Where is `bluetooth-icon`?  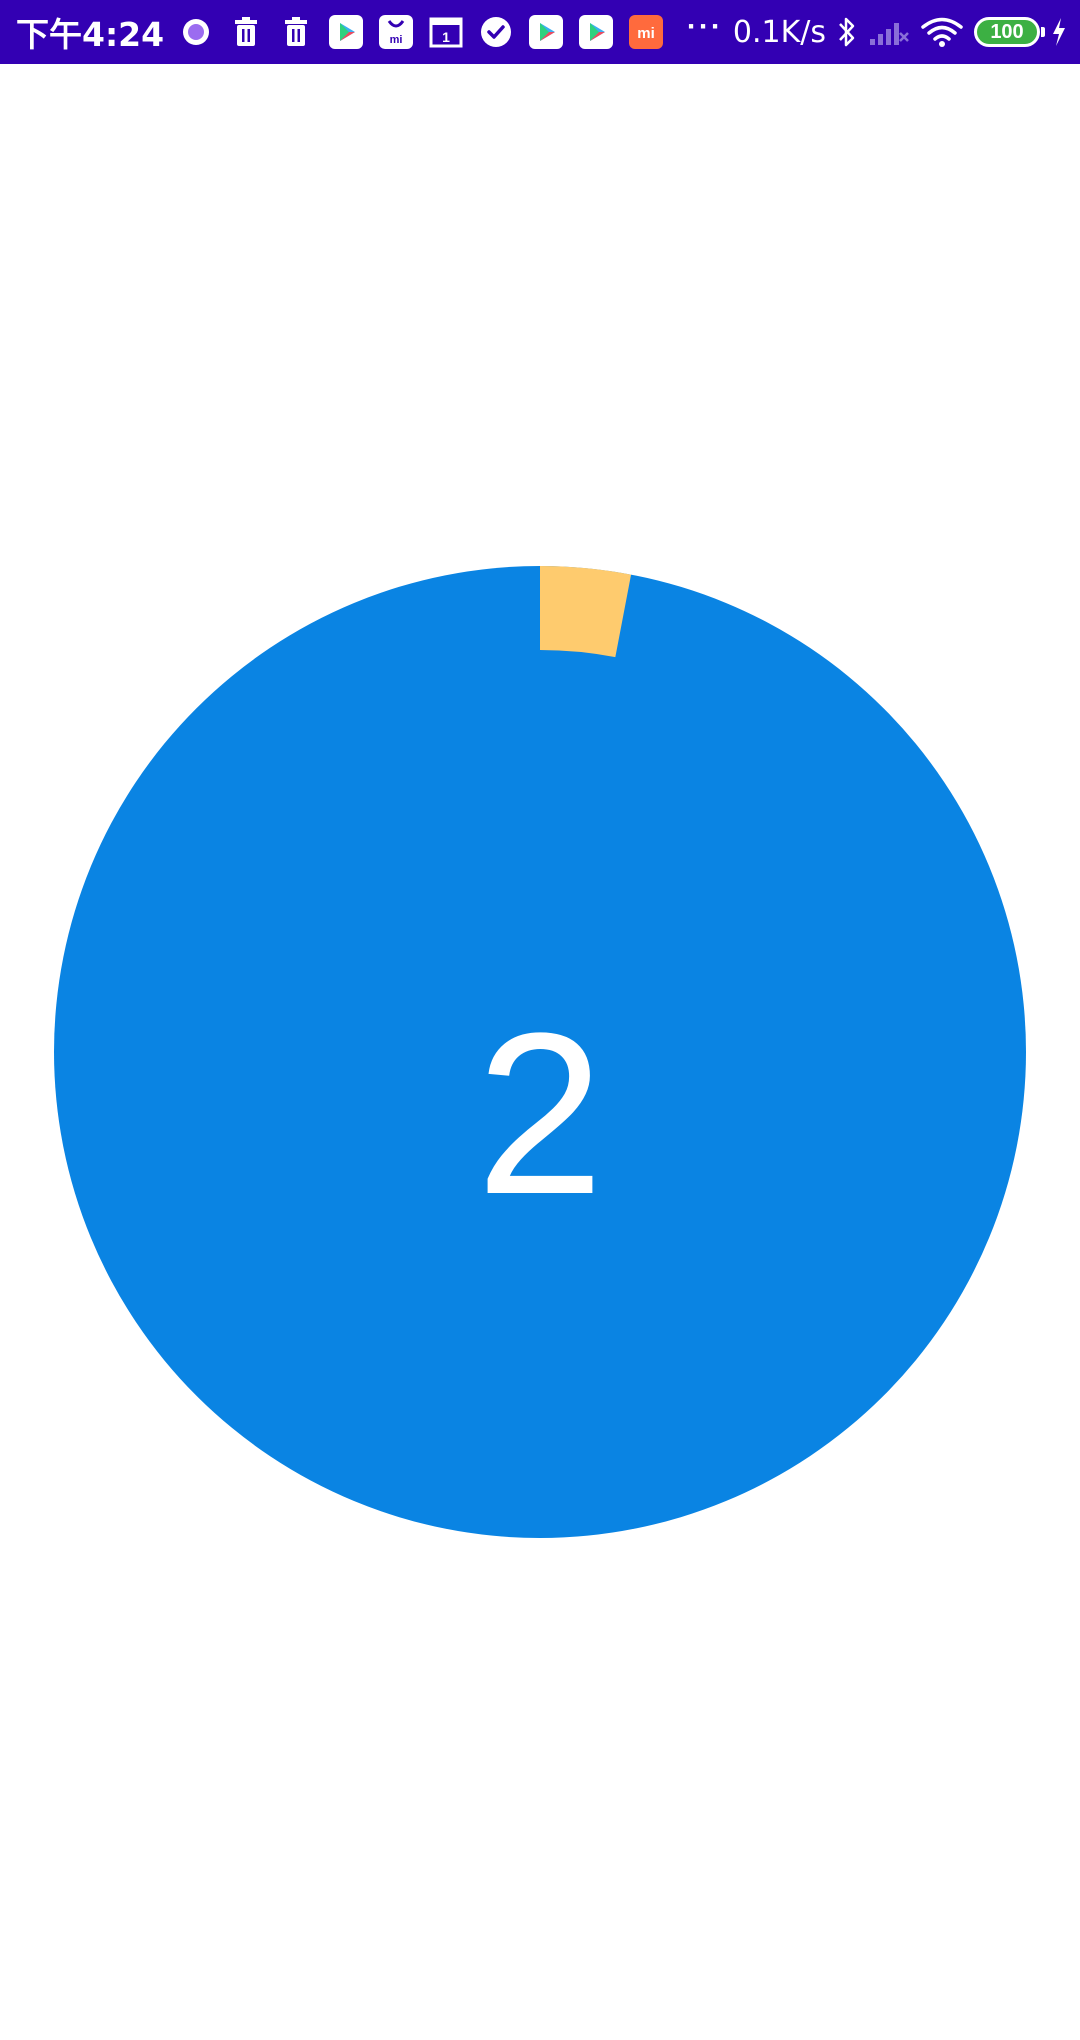 bluetooth-icon is located at coordinates (847, 32).